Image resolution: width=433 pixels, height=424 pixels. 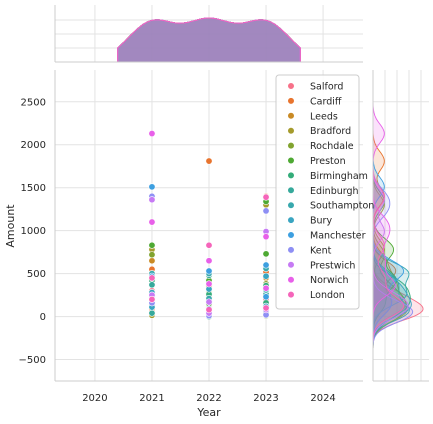 What do you see at coordinates (291, 131) in the screenshot?
I see `legend-marker-bradford` at bounding box center [291, 131].